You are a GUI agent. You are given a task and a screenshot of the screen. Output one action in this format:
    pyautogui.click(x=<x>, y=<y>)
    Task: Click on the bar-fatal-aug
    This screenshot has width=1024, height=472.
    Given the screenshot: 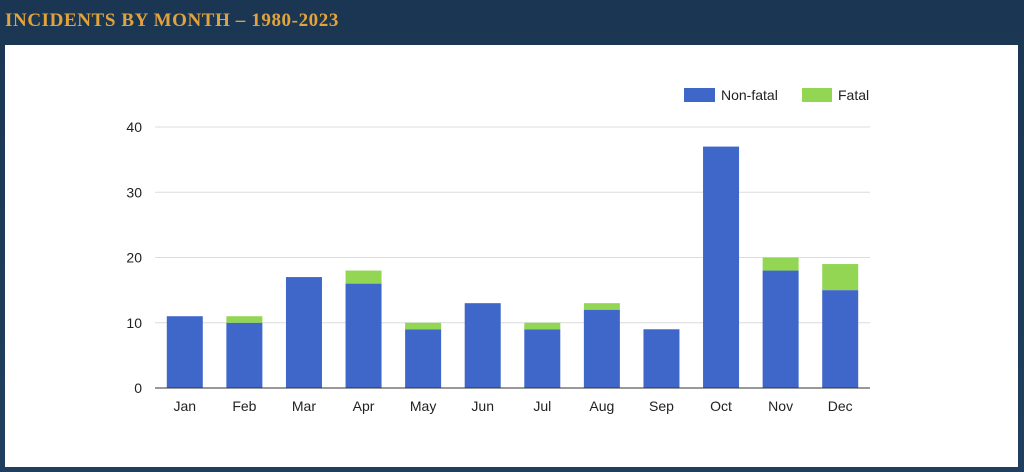 What is the action you would take?
    pyautogui.click(x=601, y=306)
    